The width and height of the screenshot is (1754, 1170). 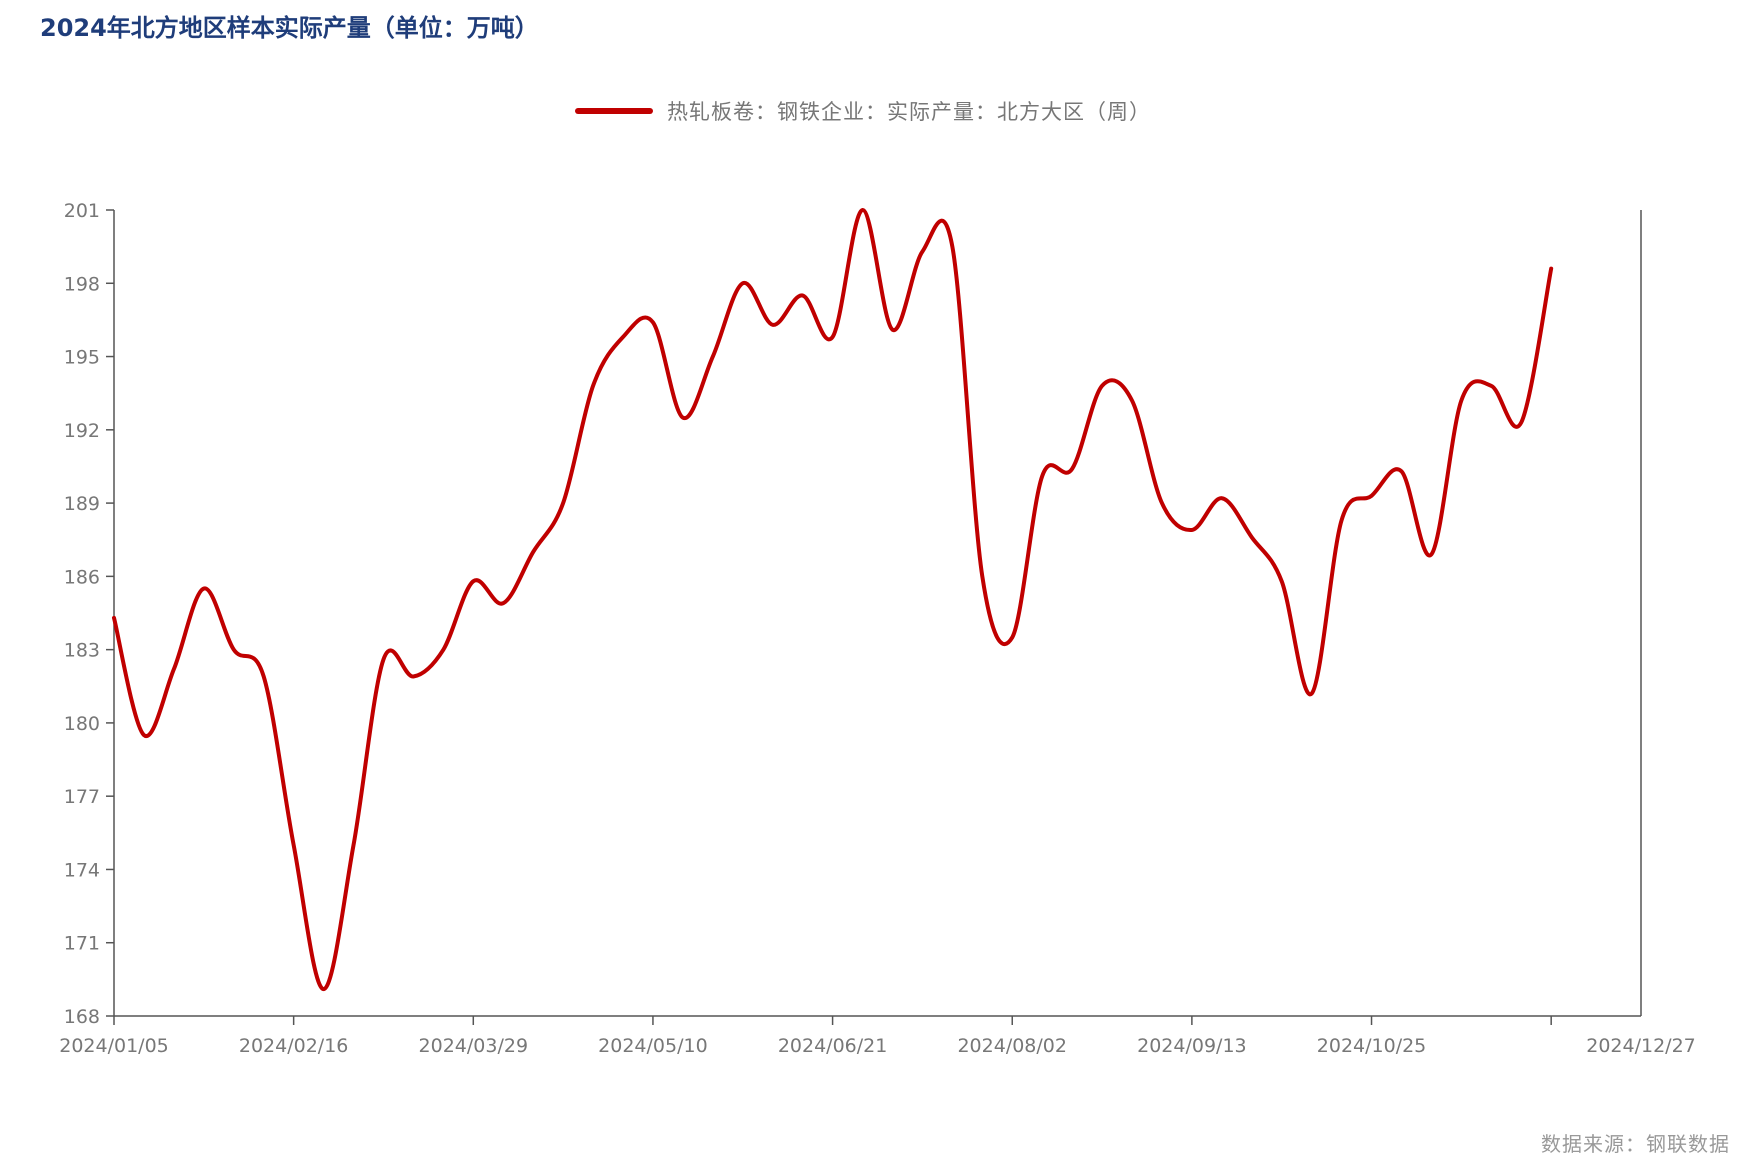 What do you see at coordinates (653, 1046) in the screenshot?
I see `x-tick-label: 2024/05/10` at bounding box center [653, 1046].